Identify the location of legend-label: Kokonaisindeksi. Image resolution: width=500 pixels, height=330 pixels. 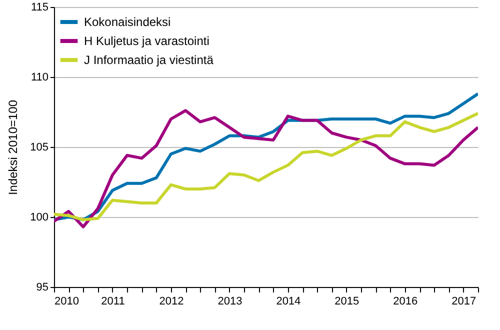
(127, 22).